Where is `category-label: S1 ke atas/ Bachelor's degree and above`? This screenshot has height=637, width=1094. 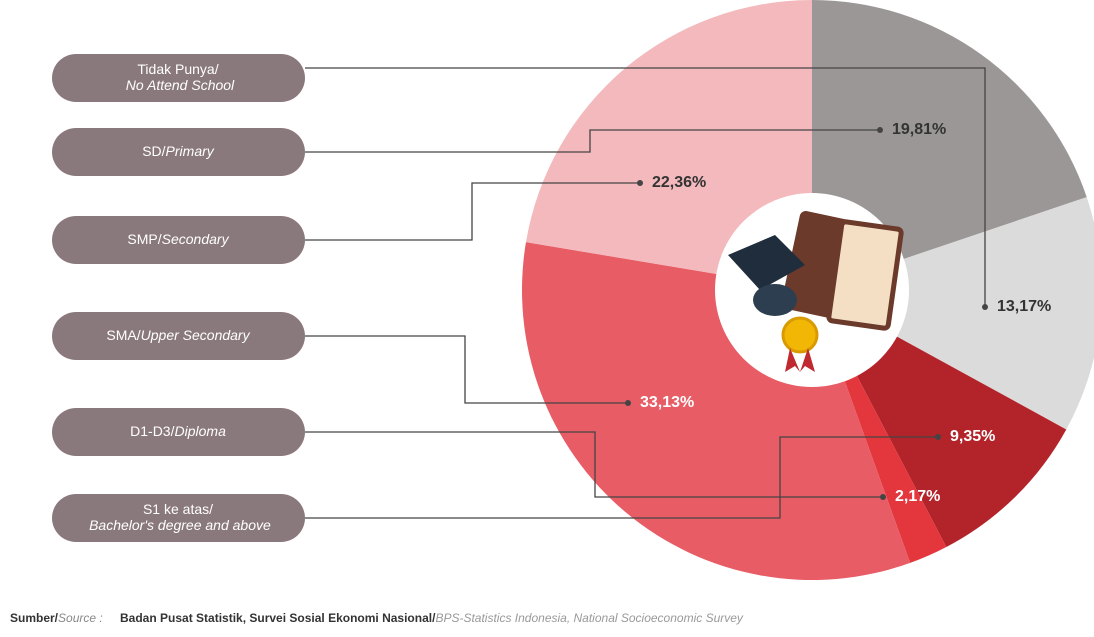 category-label: S1 ke atas/ Bachelor's degree and above is located at coordinates (178, 517).